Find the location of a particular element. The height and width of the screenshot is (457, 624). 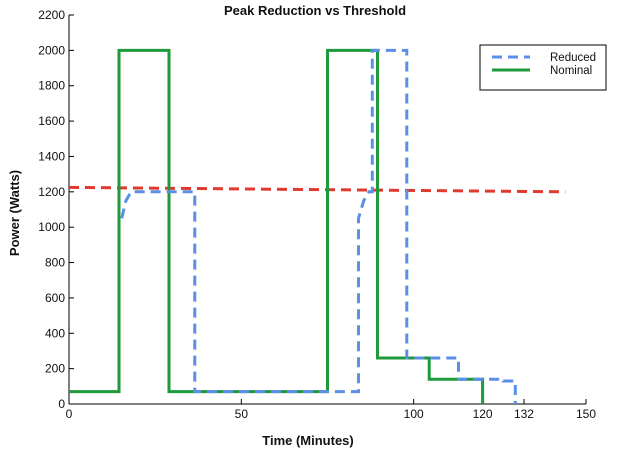

x-axis-label: Time (Minutes) is located at coordinates (308, 440).